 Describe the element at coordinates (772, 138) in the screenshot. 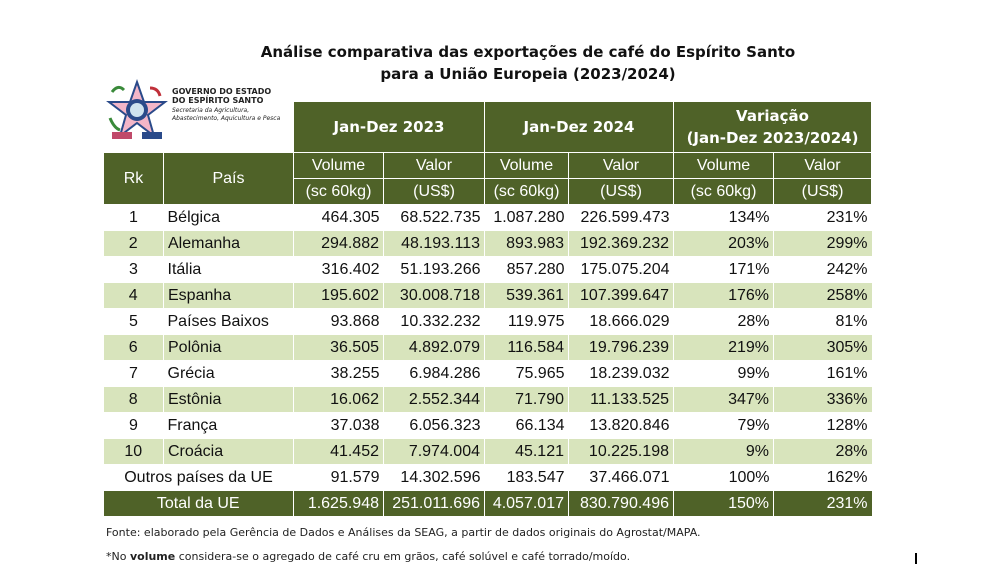

I see `header-variation-period: (Jan-Dez 2023/2024)` at that location.